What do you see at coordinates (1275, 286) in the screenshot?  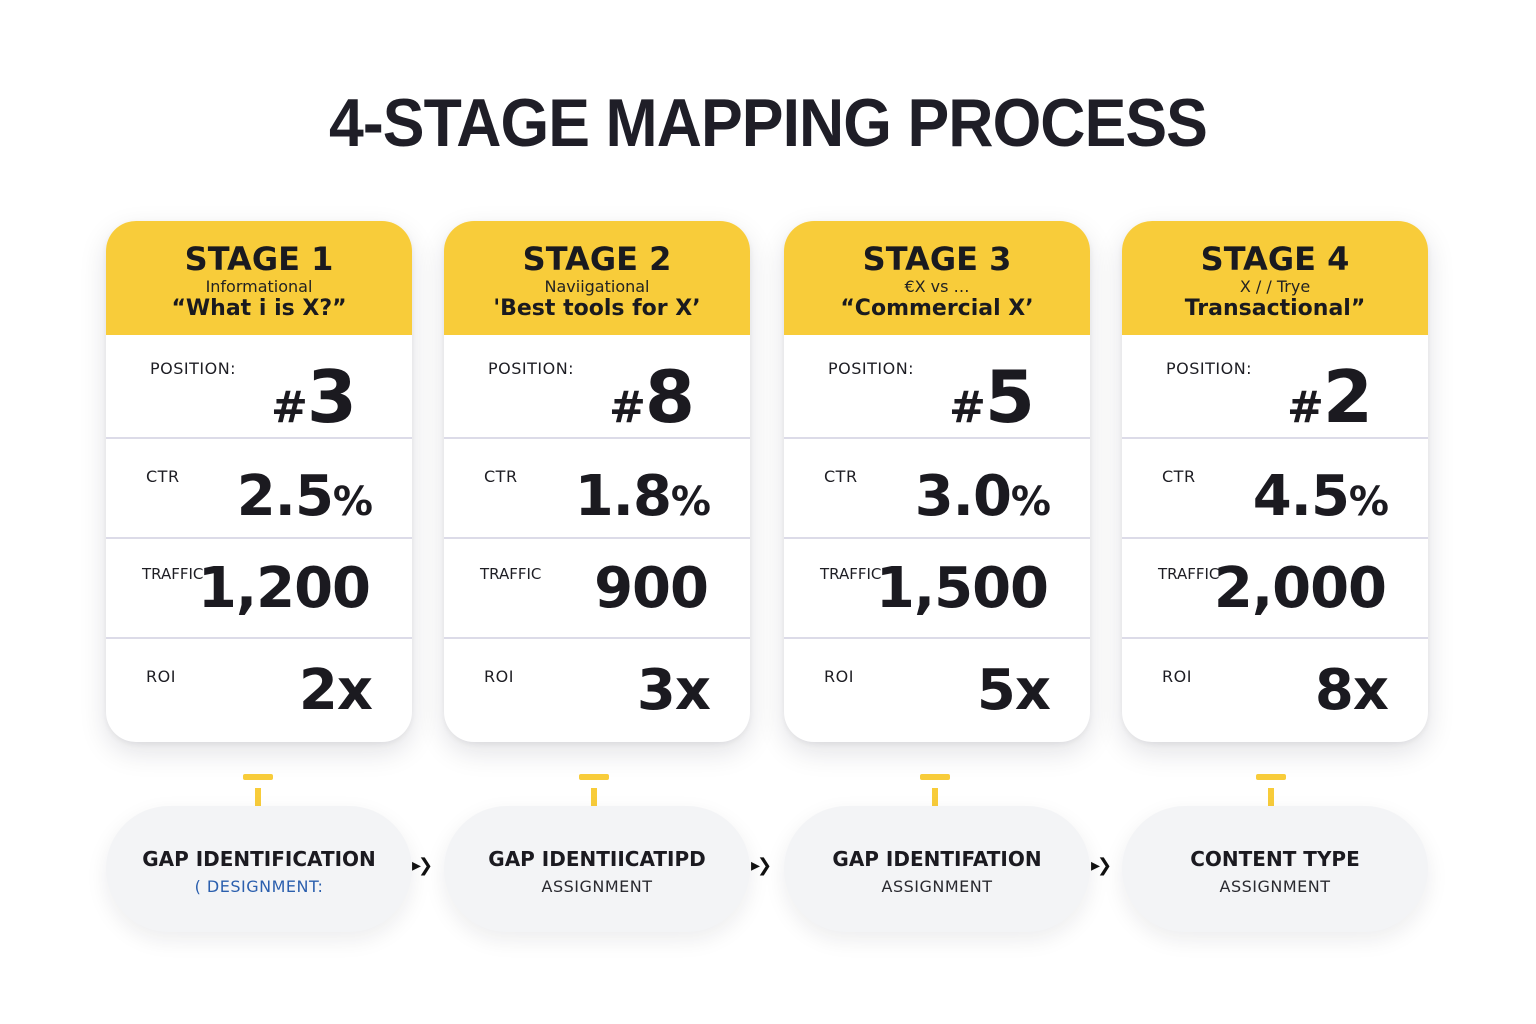 I see `stage-type: X / / Trye` at bounding box center [1275, 286].